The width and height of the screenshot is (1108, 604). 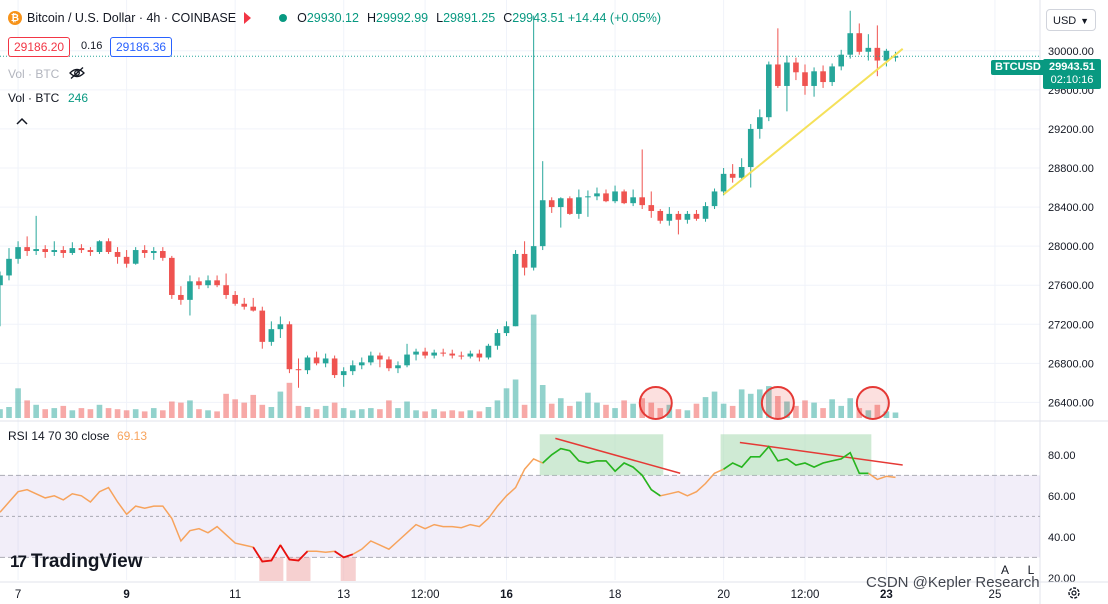 I want to click on rsi-indicator-label: RSI 14 70 30 close, so click(x=59, y=436).